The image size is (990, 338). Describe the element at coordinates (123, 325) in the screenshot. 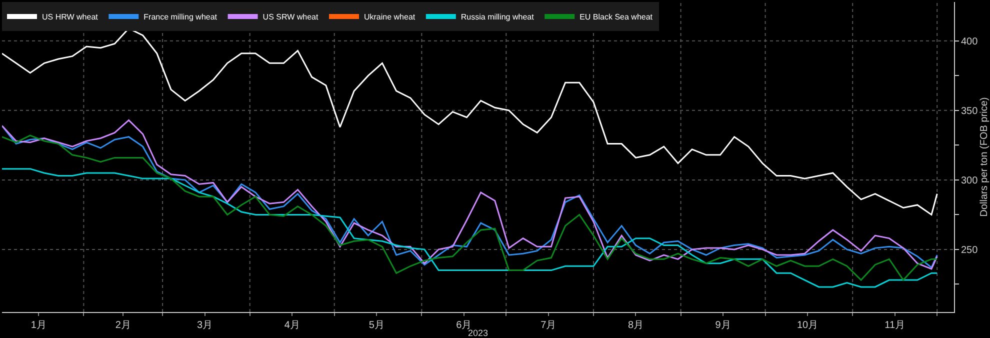

I see `x-tick-label: 2月` at that location.